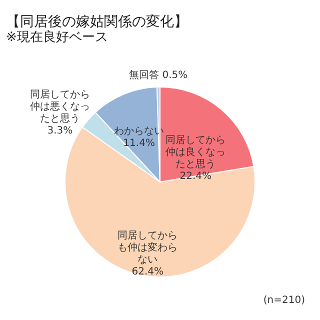 The height and width of the screenshot is (320, 320). What do you see at coordinates (139, 132) in the screenshot?
I see `slice-label: わからない` at bounding box center [139, 132].